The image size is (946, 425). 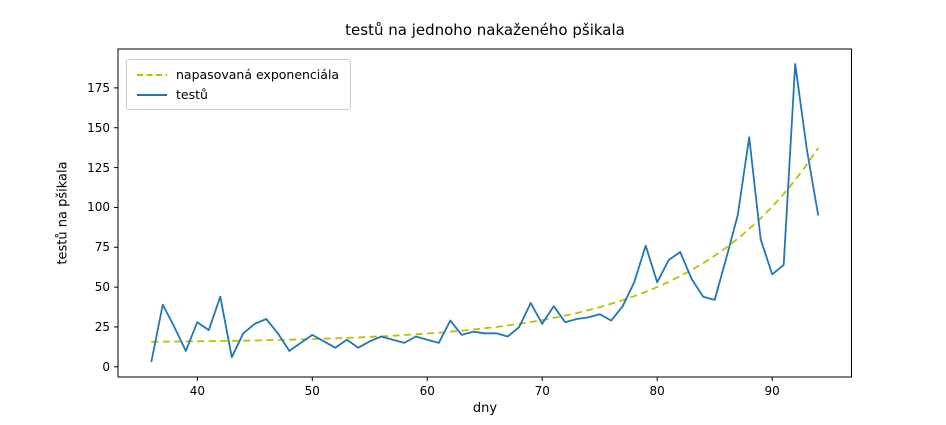 I want to click on legend: napasovaná exponenciála testů, so click(x=239, y=84).